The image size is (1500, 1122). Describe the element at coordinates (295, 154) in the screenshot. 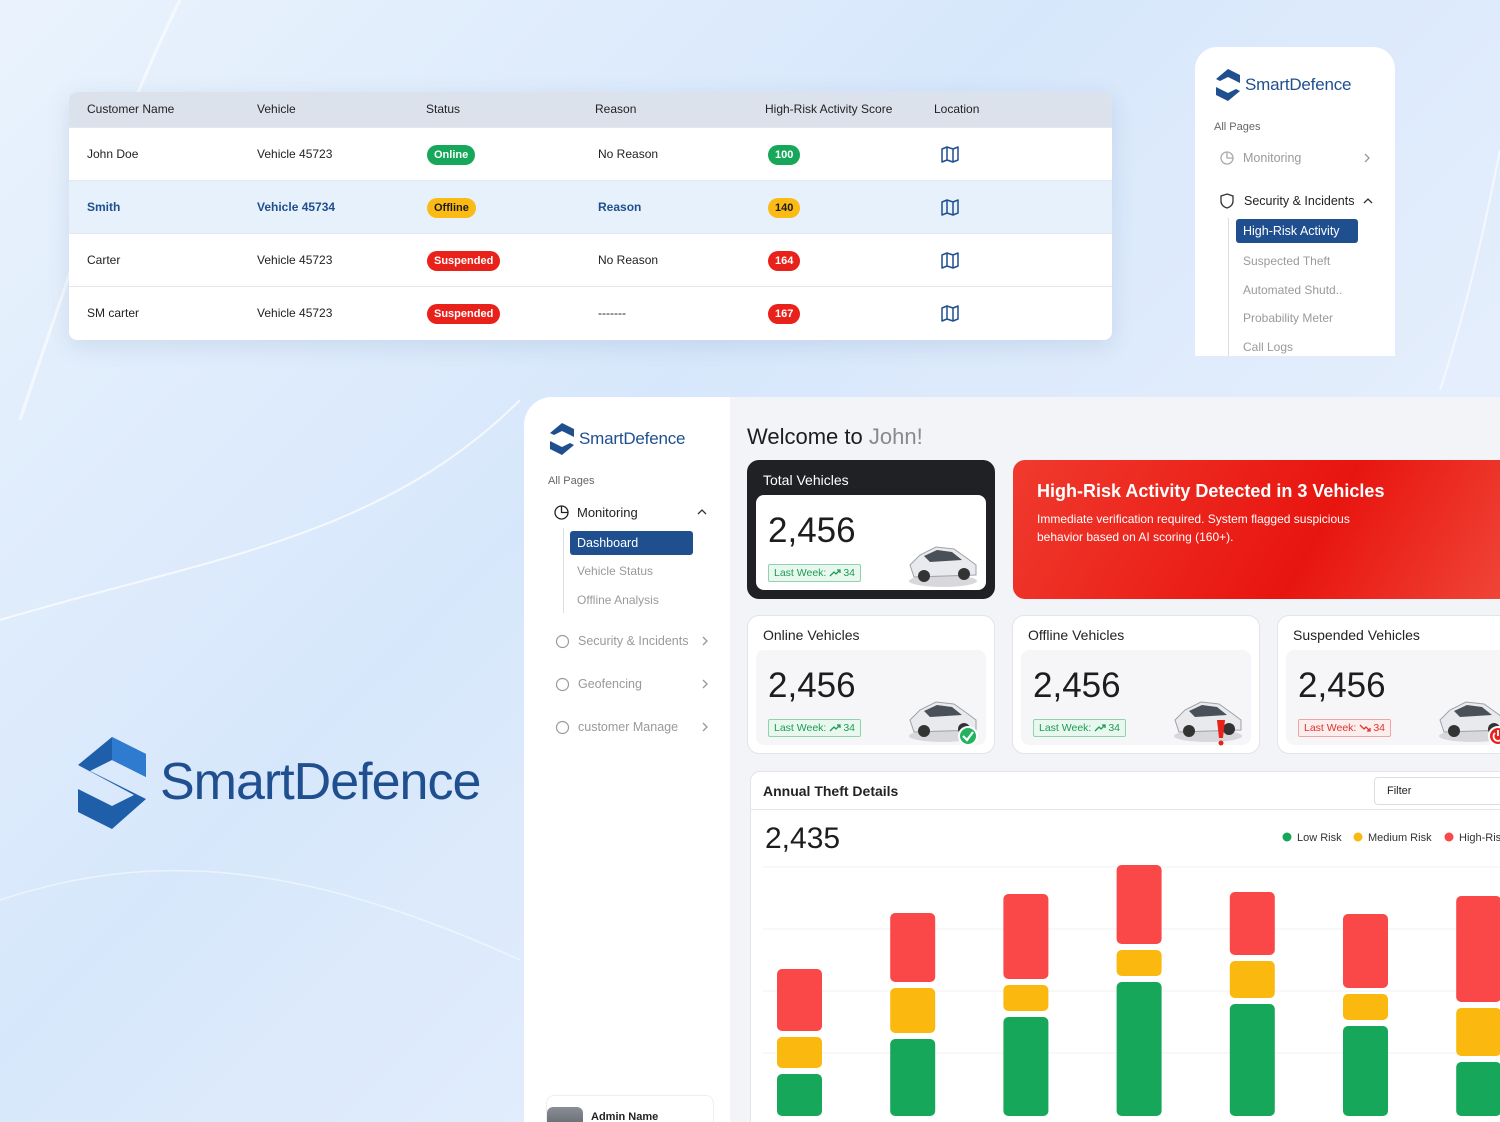

I see `vehicle: Vehicle 45723` at that location.